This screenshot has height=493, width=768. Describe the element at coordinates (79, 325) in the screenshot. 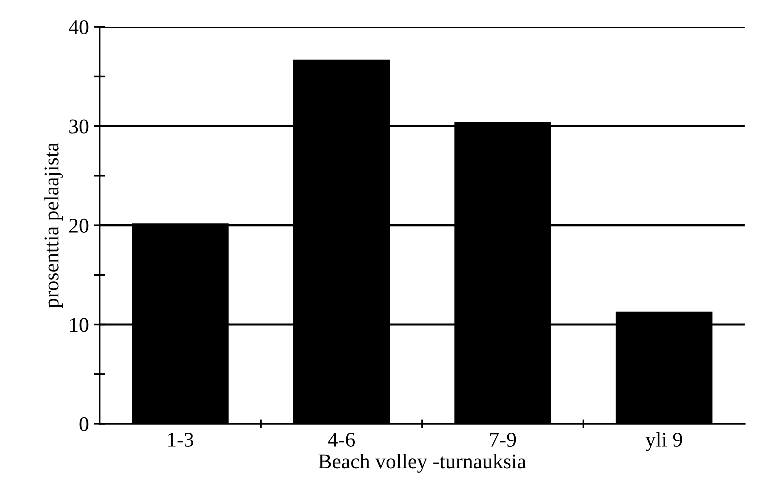

I see `y-tick-label: 10` at that location.